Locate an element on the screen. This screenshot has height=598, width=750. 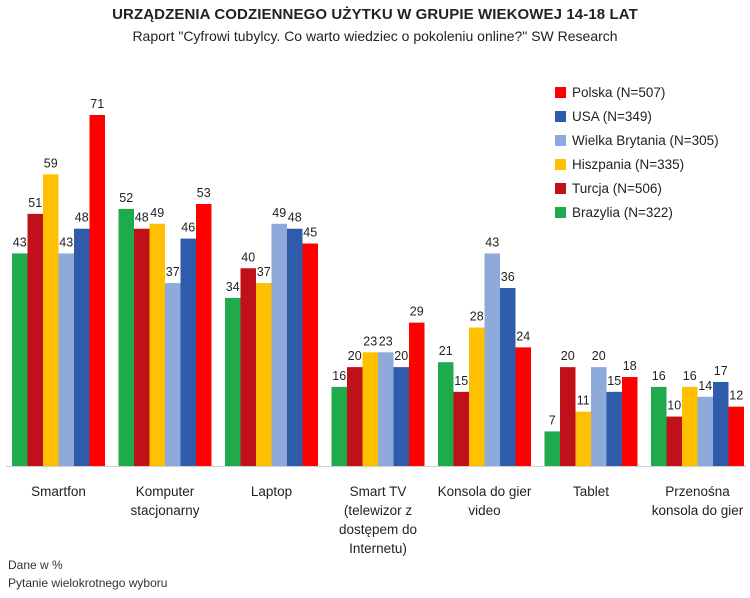
legend-label: Wielka Brytania (N=305) is located at coordinates (645, 140).